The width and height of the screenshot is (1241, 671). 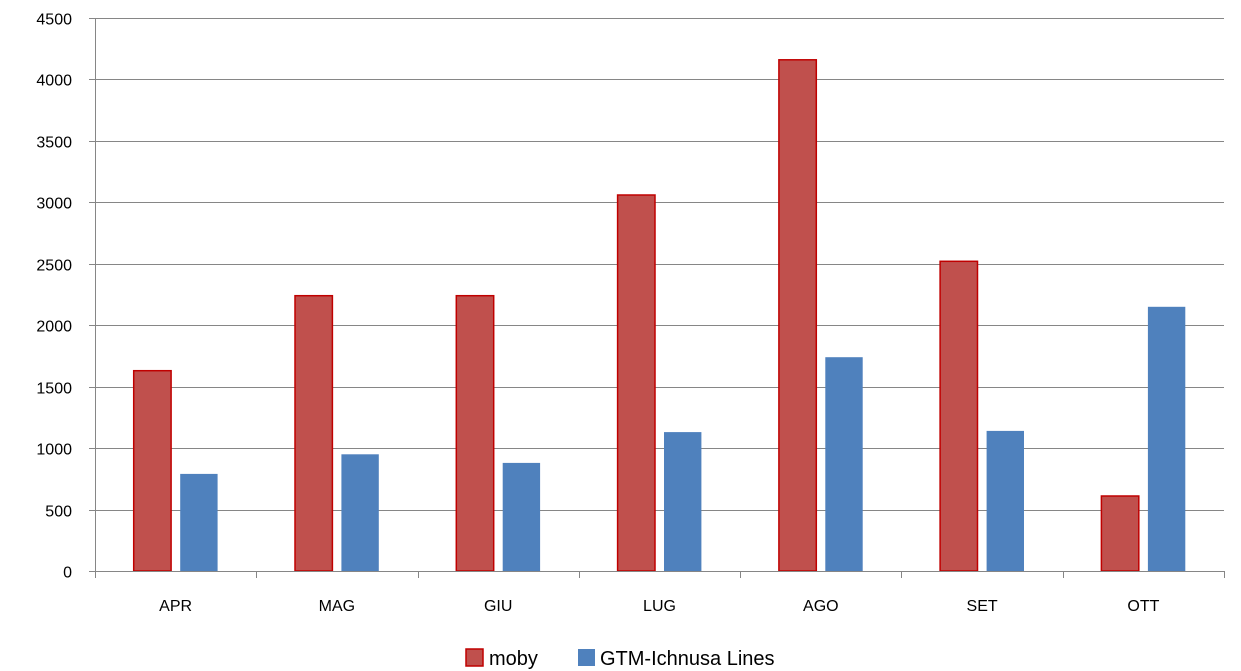 I want to click on y-tick-label: 1000, so click(x=54, y=450).